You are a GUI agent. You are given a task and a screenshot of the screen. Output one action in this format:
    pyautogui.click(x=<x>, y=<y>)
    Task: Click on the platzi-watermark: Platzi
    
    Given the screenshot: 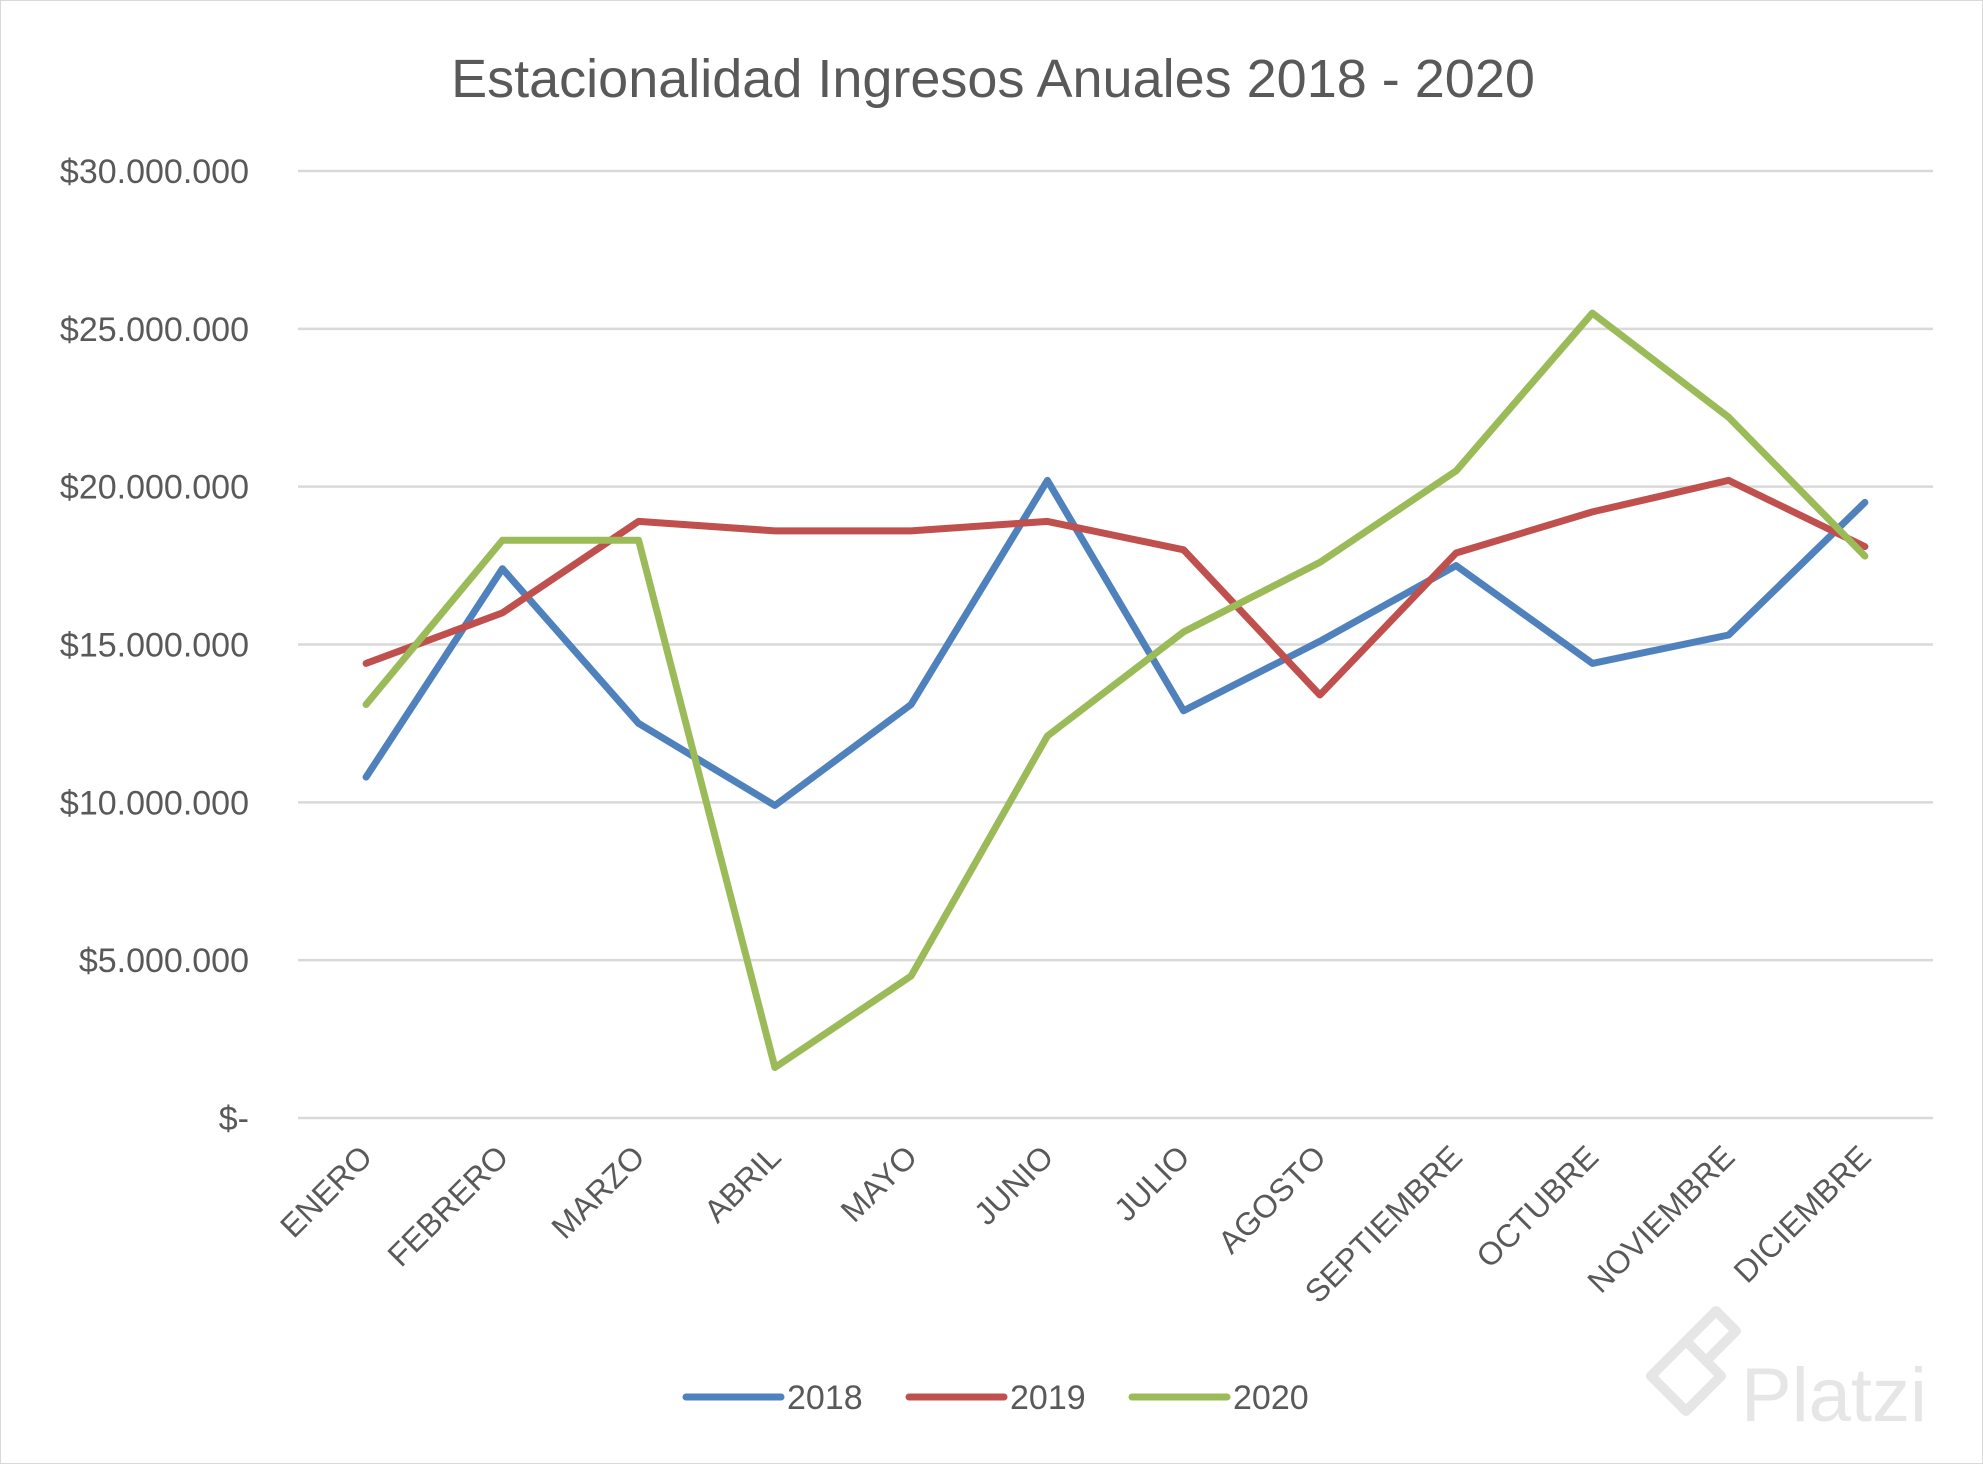 What is the action you would take?
    pyautogui.click(x=1786, y=1372)
    